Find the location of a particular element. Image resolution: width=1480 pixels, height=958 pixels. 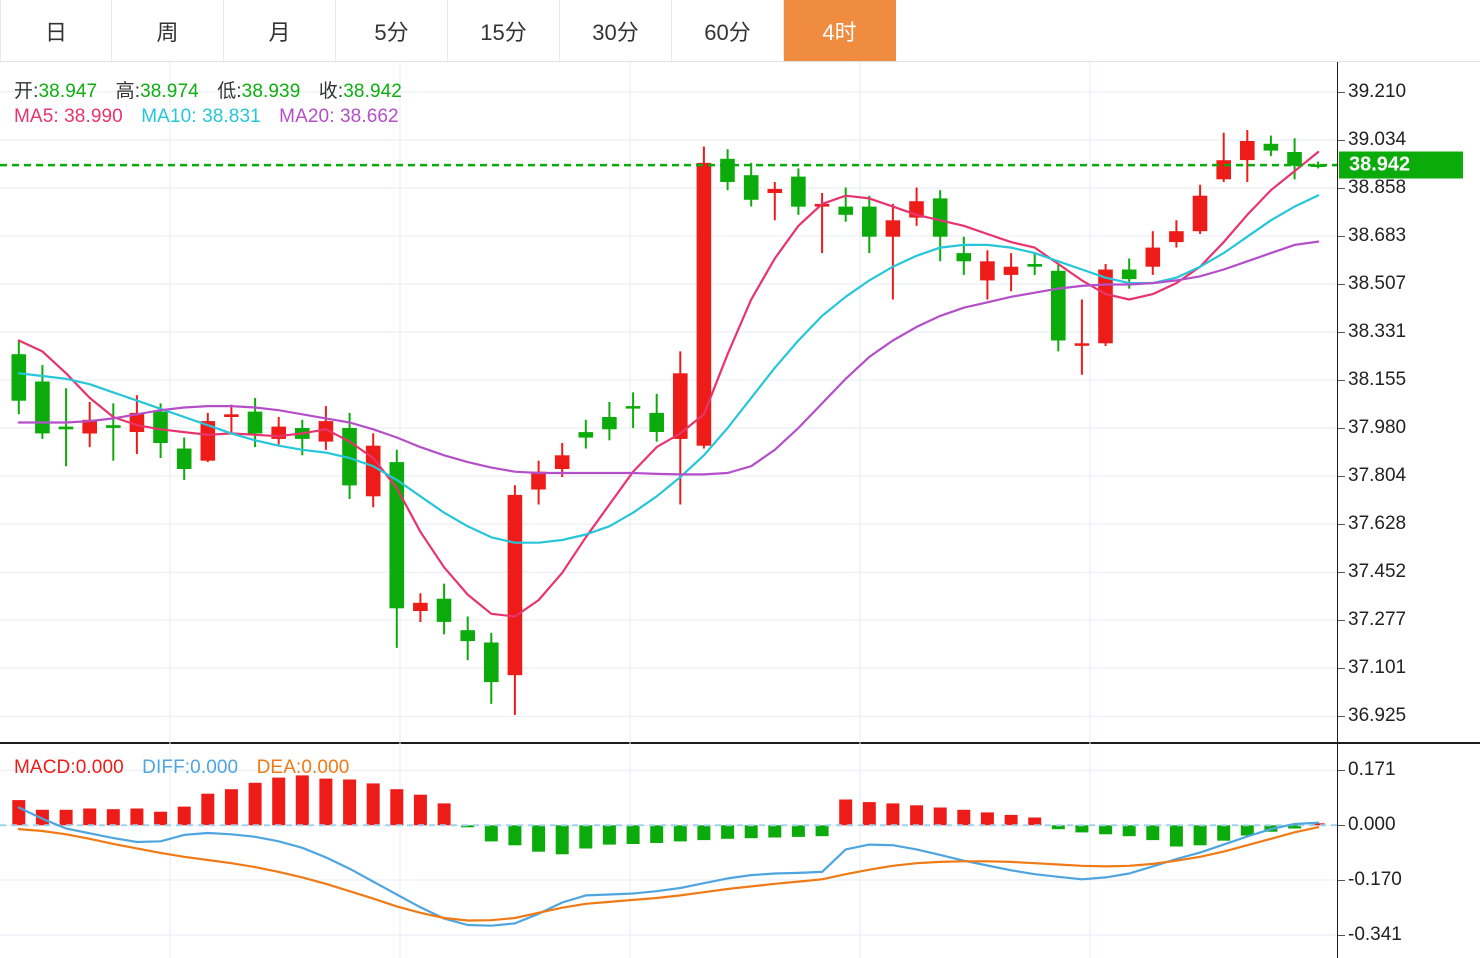

price-y-tick-label: 39.034 is located at coordinates (1377, 139).